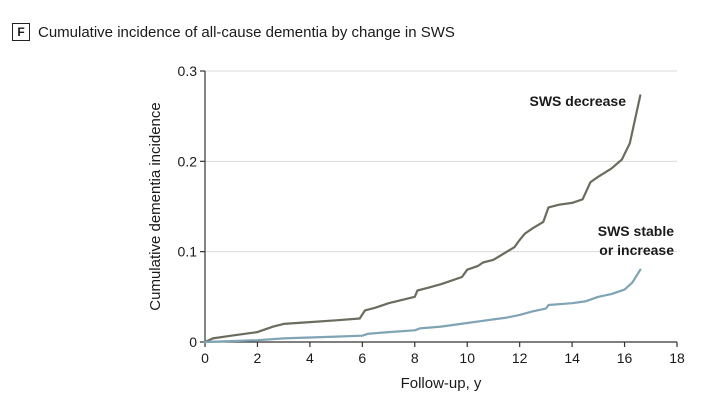  What do you see at coordinates (362, 358) in the screenshot?
I see `x-tick-label-3: 6` at bounding box center [362, 358].